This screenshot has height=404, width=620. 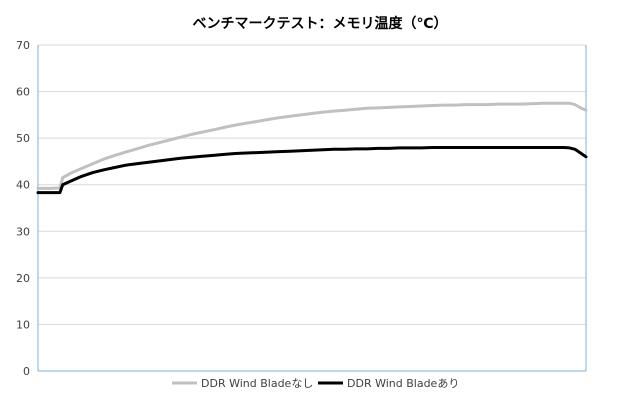 I want to click on y-tick-label-40: 40, so click(x=23, y=185).